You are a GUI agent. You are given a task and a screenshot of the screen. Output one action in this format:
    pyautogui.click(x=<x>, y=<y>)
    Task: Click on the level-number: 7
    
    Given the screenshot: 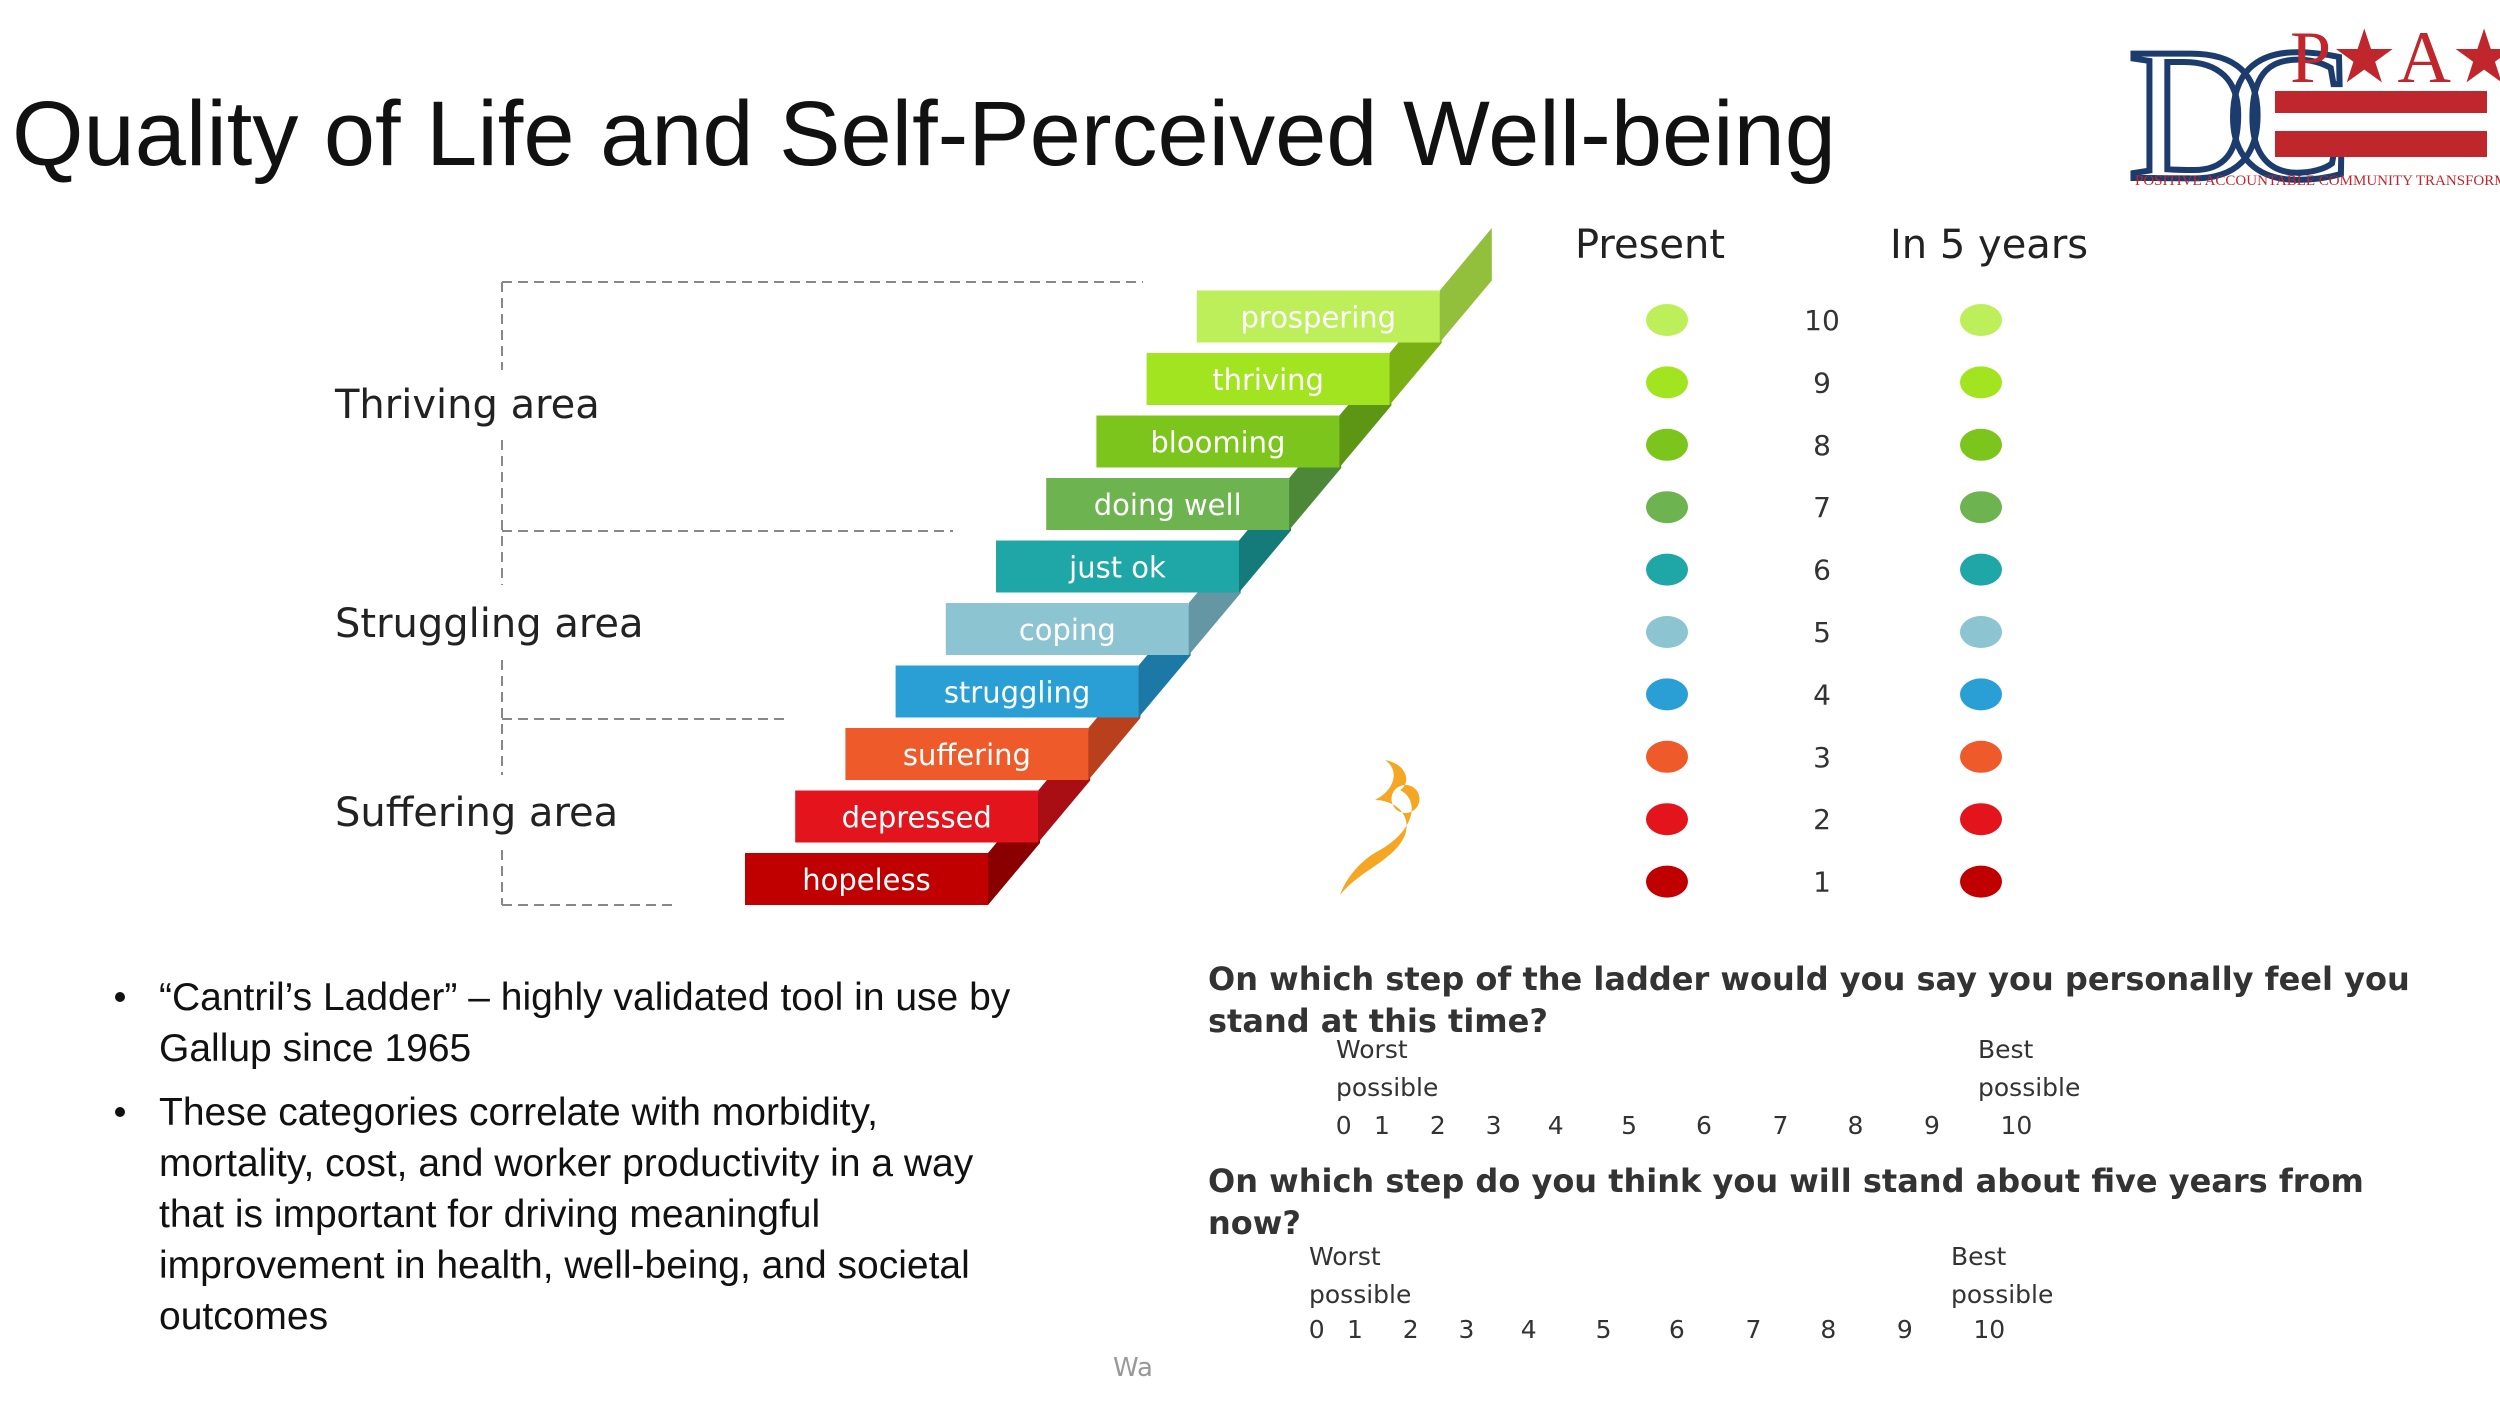 What is the action you would take?
    pyautogui.click(x=1822, y=507)
    